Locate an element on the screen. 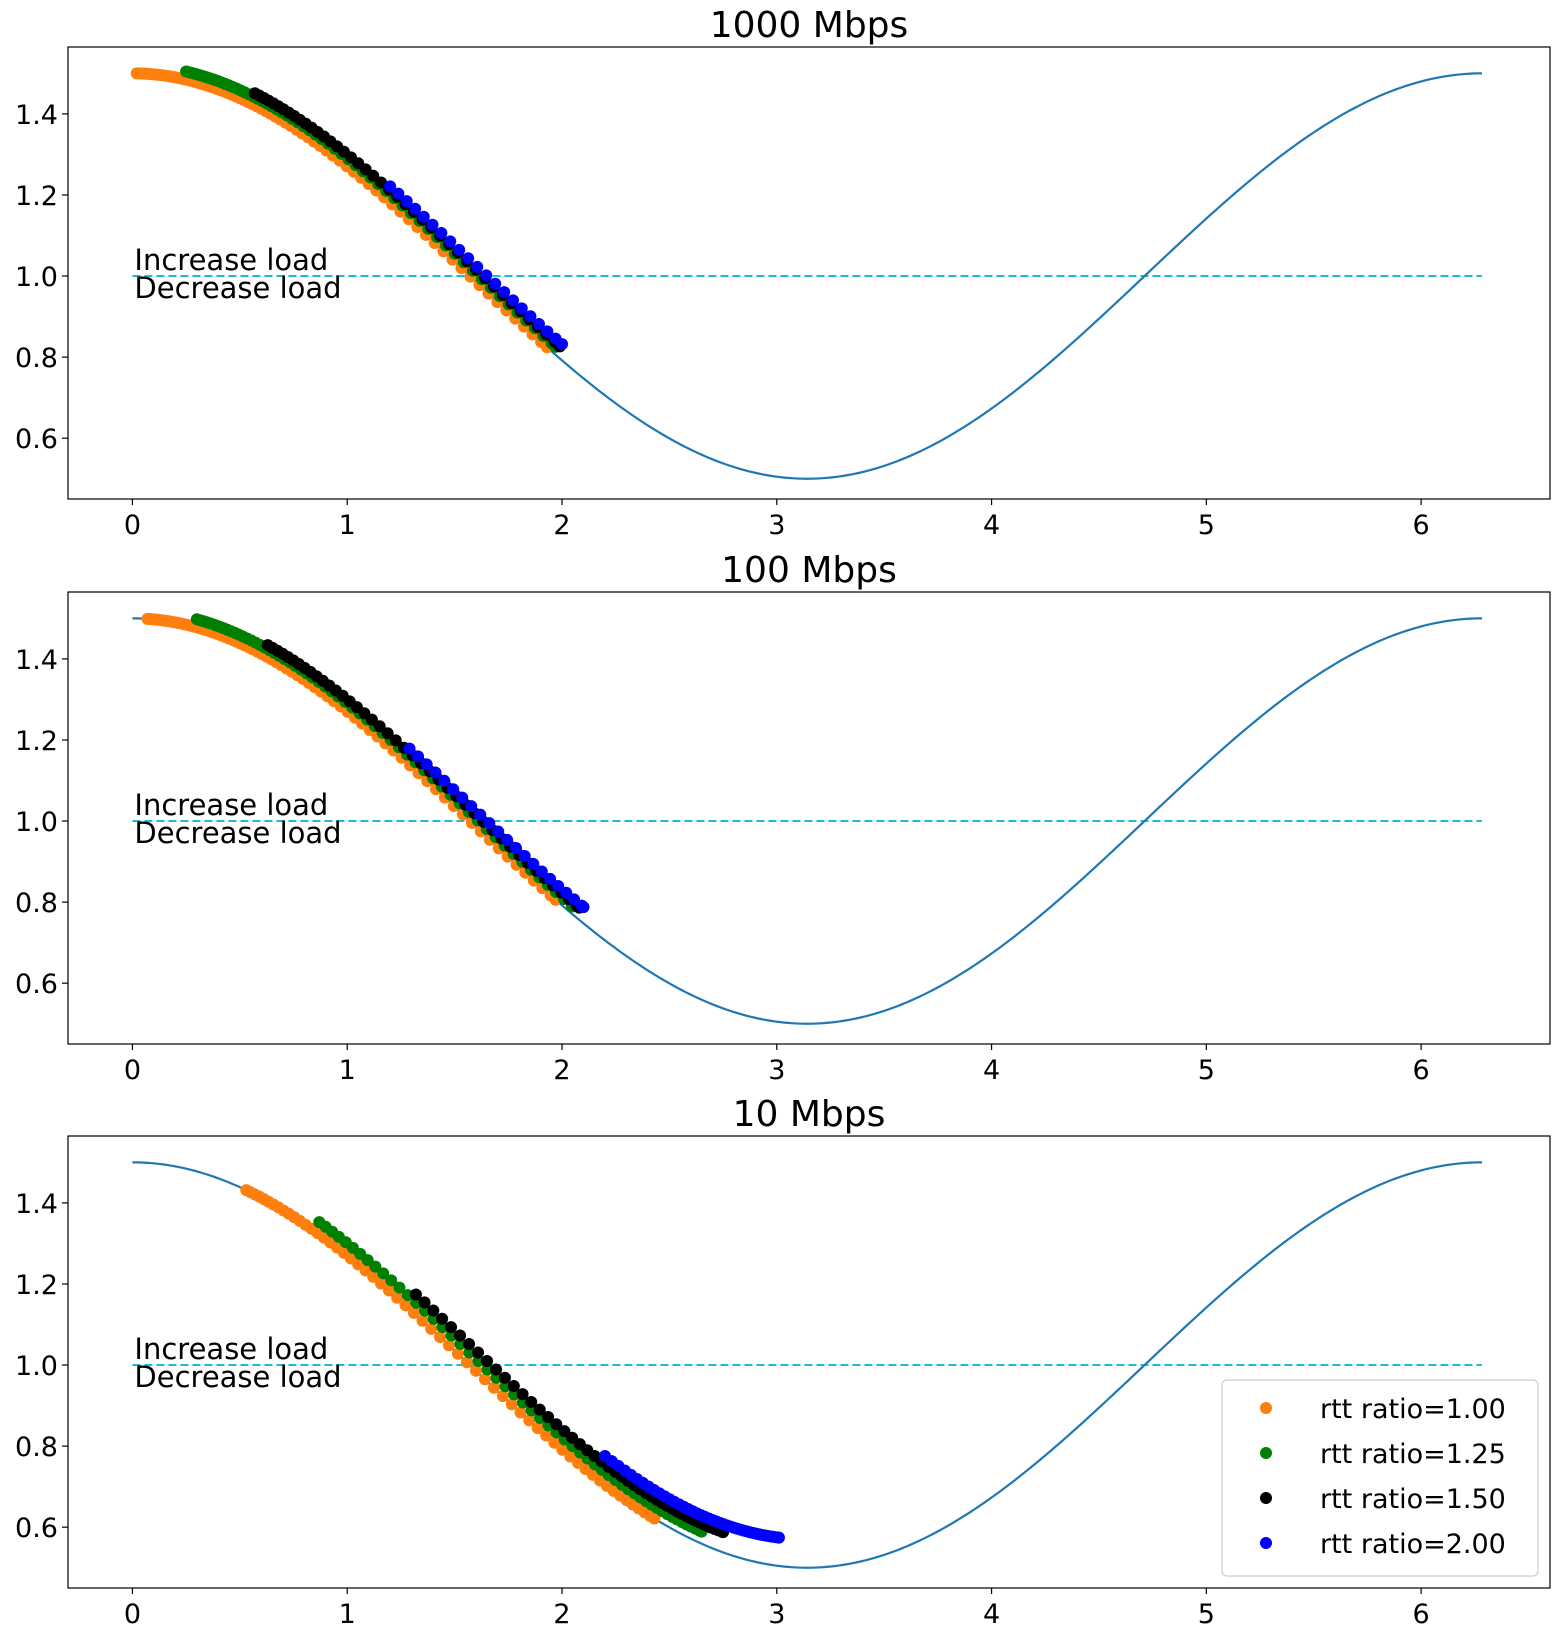  y-tick-label: 1.2 is located at coordinates (36, 196).